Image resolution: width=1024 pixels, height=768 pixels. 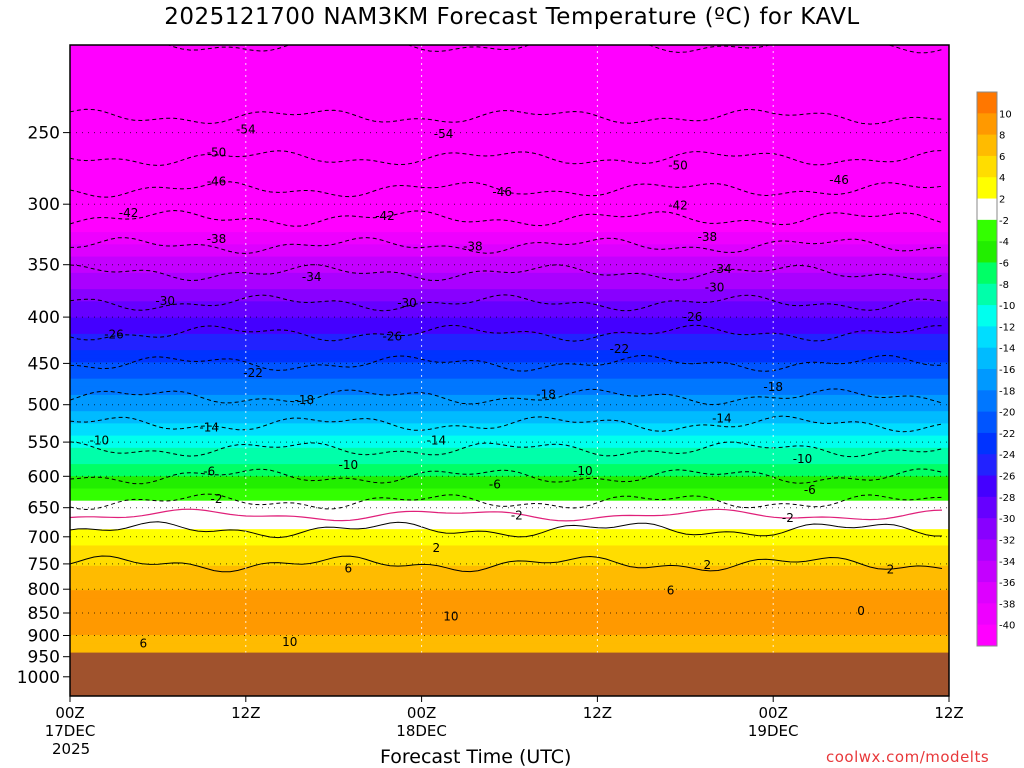 I want to click on year-label: 2025, so click(x=71, y=749).